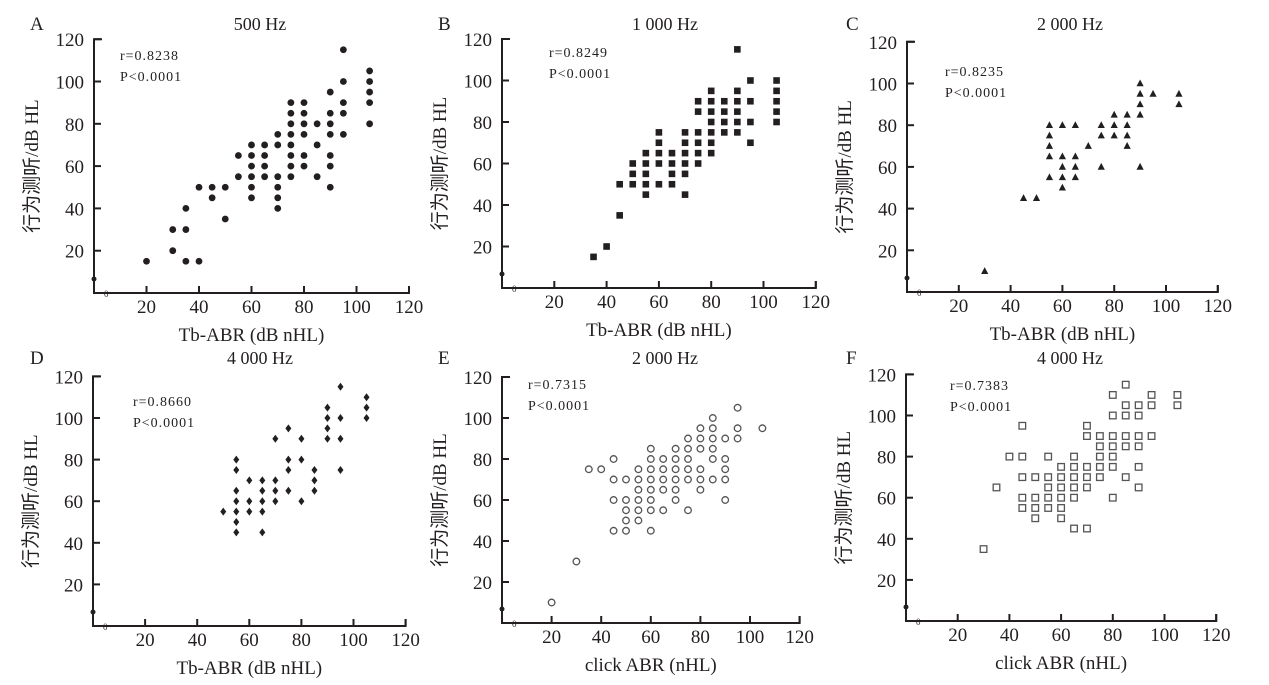 Image resolution: width=1269 pixels, height=685 pixels. What do you see at coordinates (304, 307) in the screenshot?
I see `x-tick-label: 80` at bounding box center [304, 307].